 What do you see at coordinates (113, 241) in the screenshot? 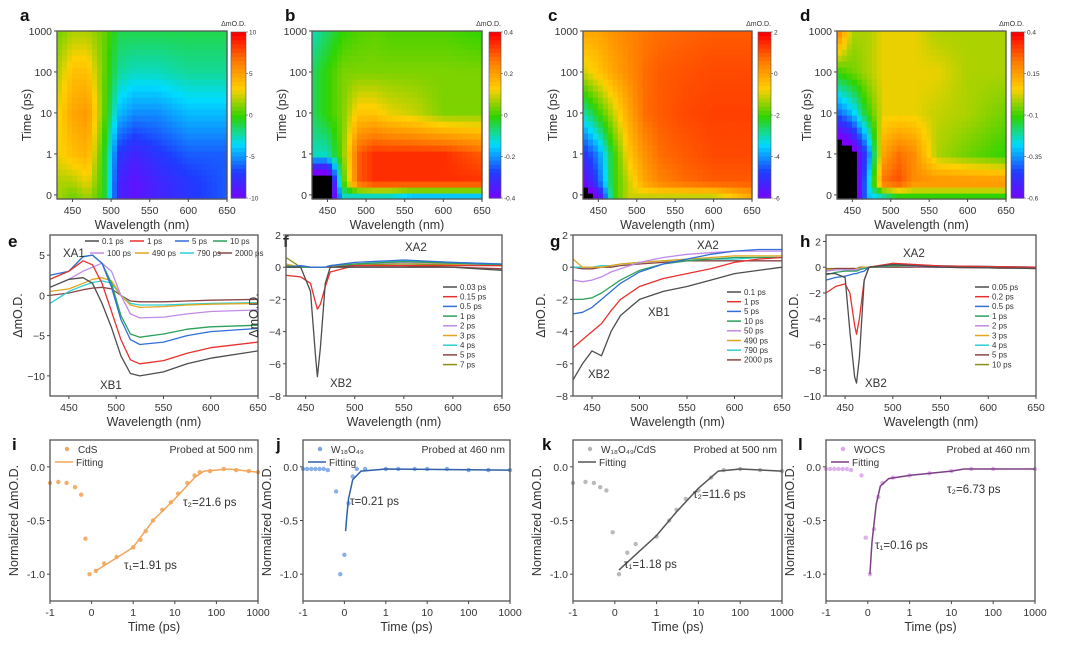
I see `legend-label: 0.1 ps` at bounding box center [113, 241].